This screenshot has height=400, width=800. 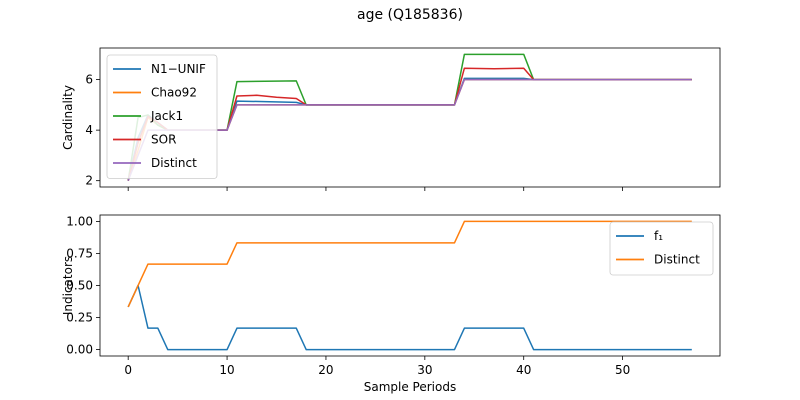 I want to click on y-tick-label: 4, so click(x=89, y=130).